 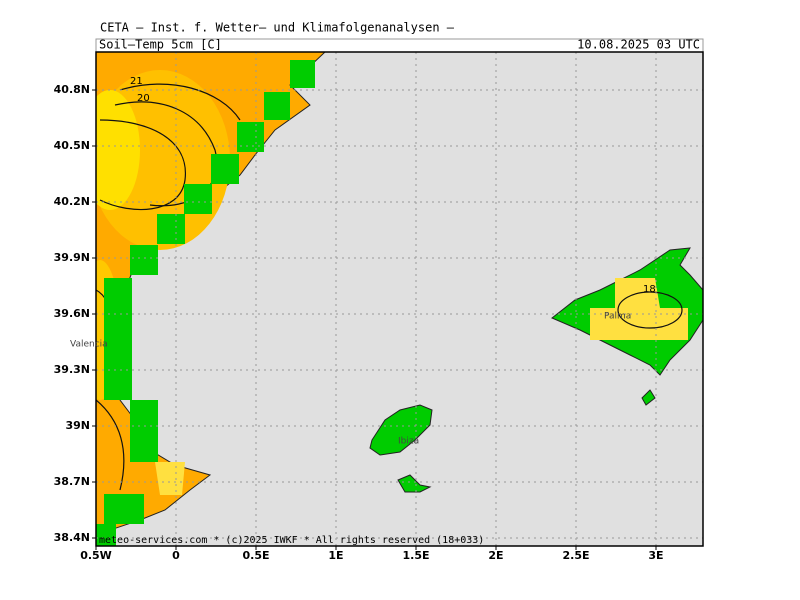 What do you see at coordinates (143, 98) in the screenshot?
I see `contour-label: 20` at bounding box center [143, 98].